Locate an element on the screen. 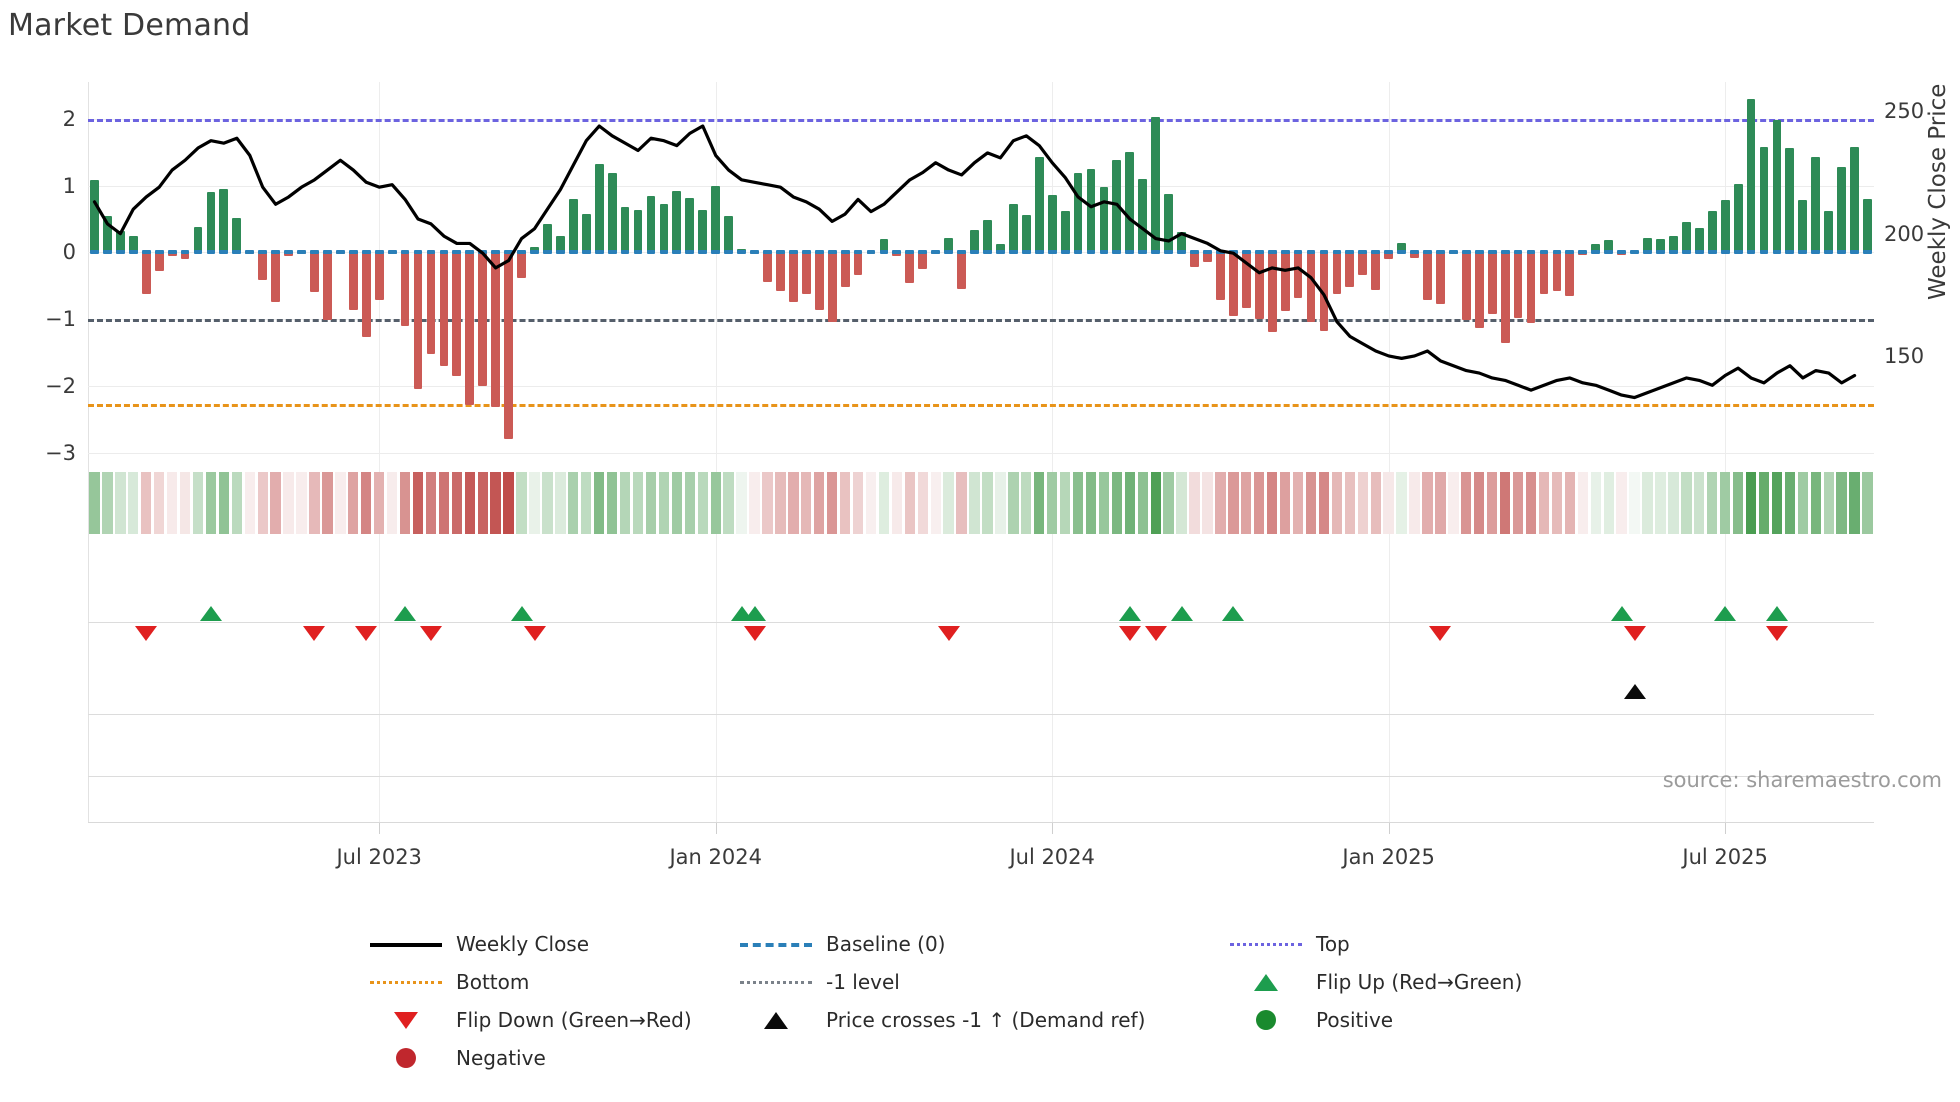 The height and width of the screenshot is (1102, 1960). x-axis-rule is located at coordinates (981, 822).